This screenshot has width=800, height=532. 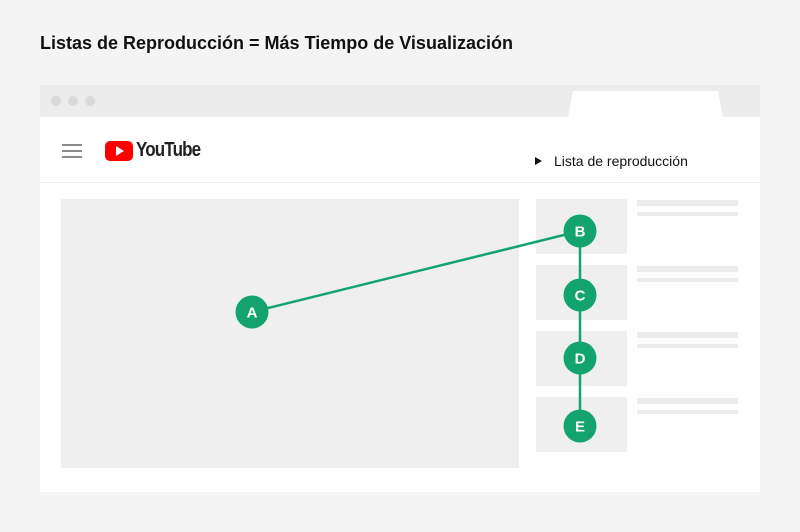 I want to click on svg-text: D, so click(x=580, y=359).